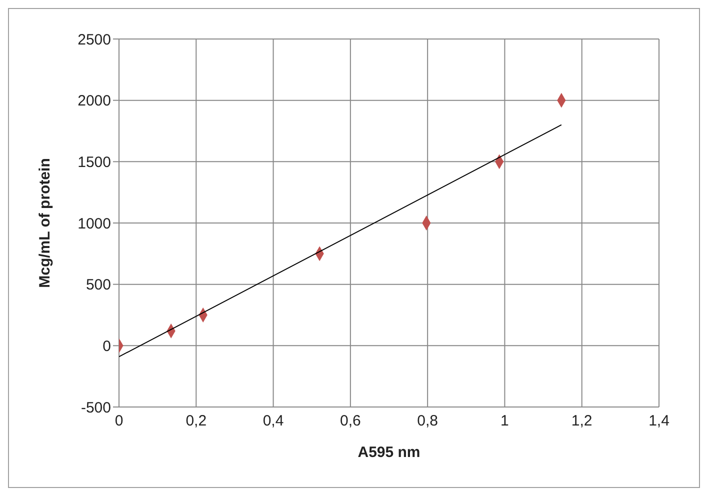 This screenshot has height=497, width=708. I want to click on x-tick-label: 1,2, so click(581, 421).